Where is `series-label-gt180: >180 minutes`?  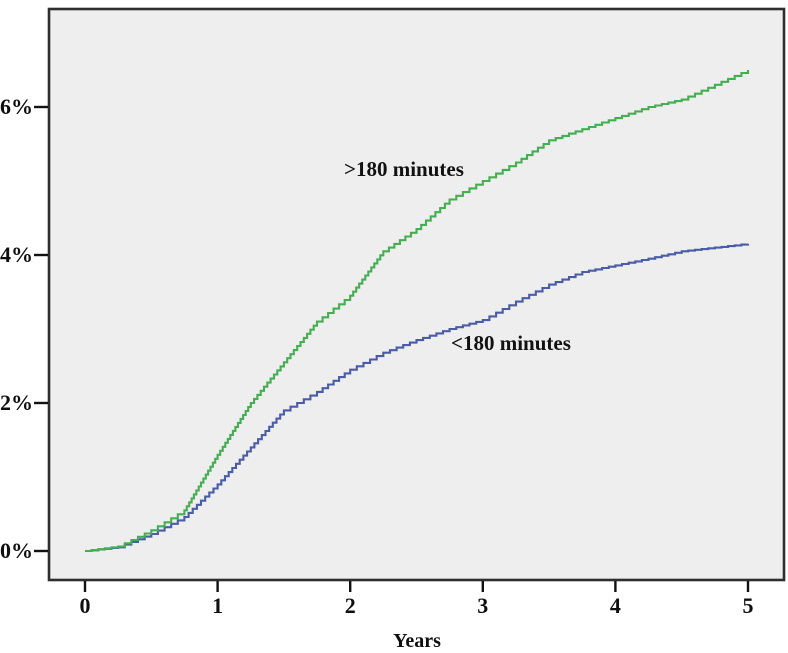
series-label-gt180: >180 minutes is located at coordinates (404, 169).